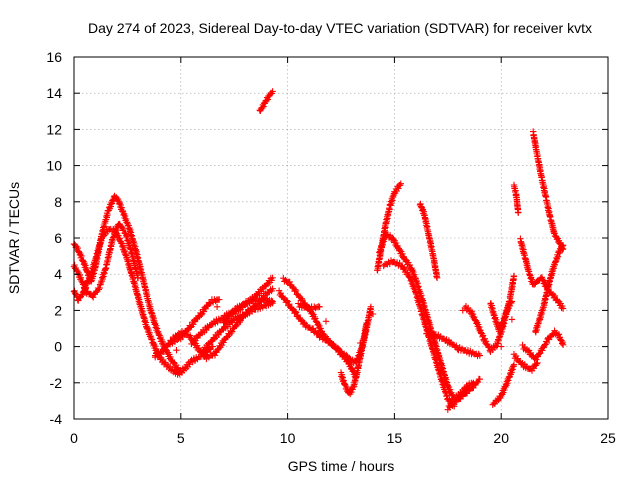 Image resolution: width=640 pixels, height=480 pixels. Describe the element at coordinates (58, 274) in the screenshot. I see `y-tick-label: 4` at that location.